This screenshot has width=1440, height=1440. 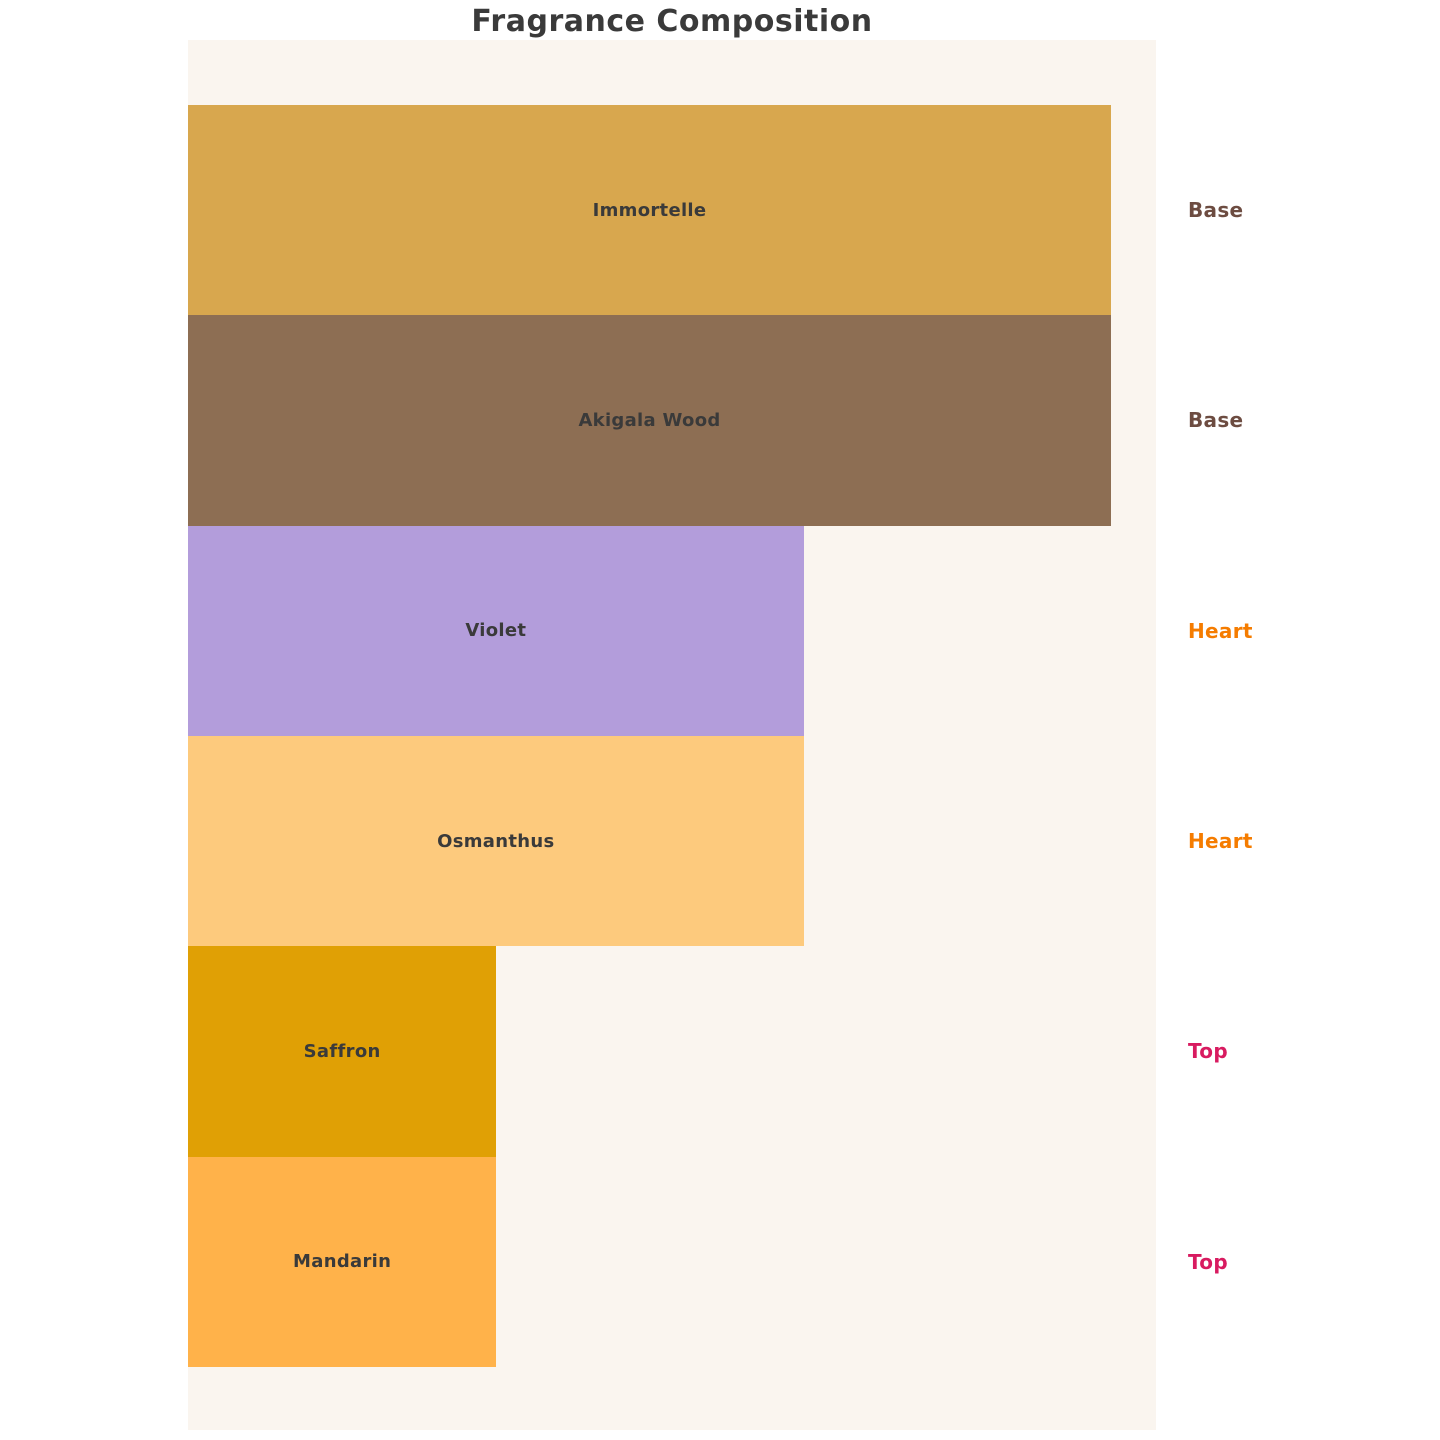 I want to click on bar-mandarin: Mandarin, so click(x=342, y=1261).